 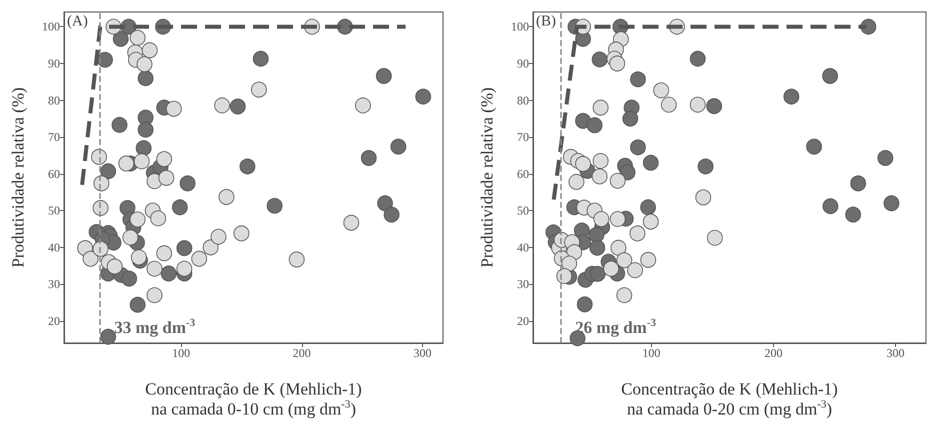 I want to click on annotation: (B), so click(x=546, y=22).